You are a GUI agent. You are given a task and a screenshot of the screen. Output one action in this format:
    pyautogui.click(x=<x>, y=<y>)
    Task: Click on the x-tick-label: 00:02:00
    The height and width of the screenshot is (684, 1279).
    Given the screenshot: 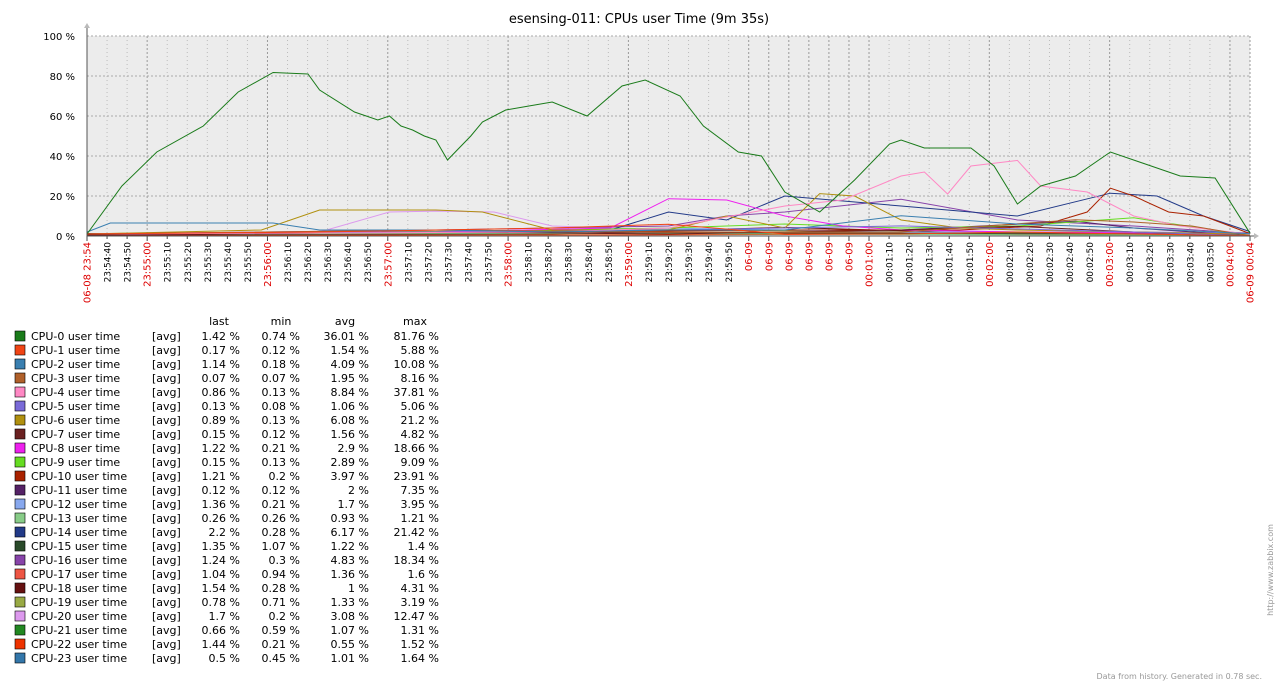 What is the action you would take?
    pyautogui.click(x=990, y=264)
    